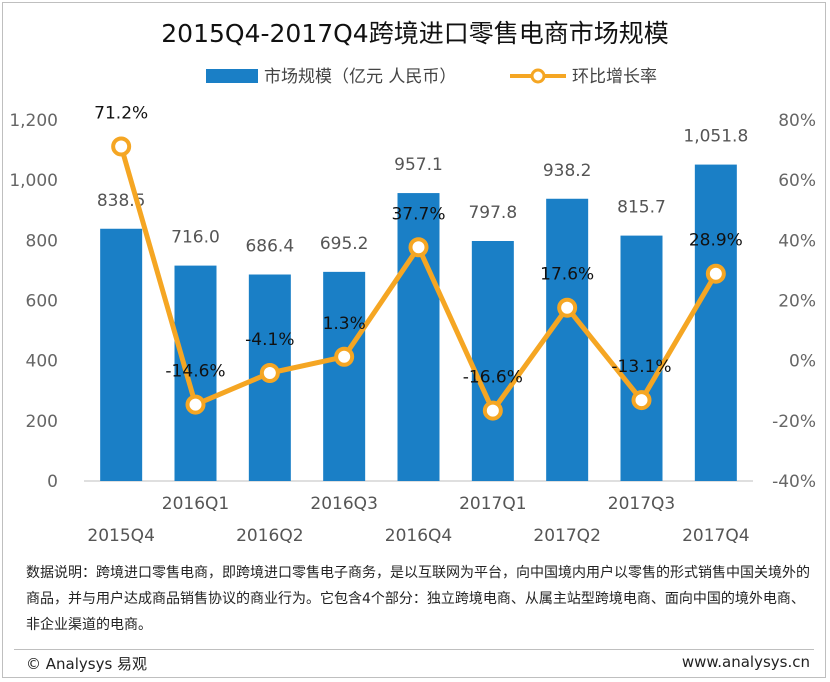 This screenshot has height=682, width=830. What do you see at coordinates (269, 340) in the screenshot?
I see `line-value-label: -4.1%` at bounding box center [269, 340].